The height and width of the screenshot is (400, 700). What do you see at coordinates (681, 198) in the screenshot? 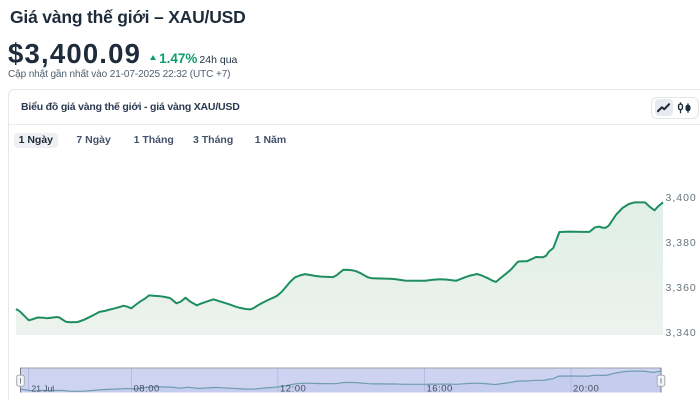
I see `svg-text: 3,400` at bounding box center [681, 198].